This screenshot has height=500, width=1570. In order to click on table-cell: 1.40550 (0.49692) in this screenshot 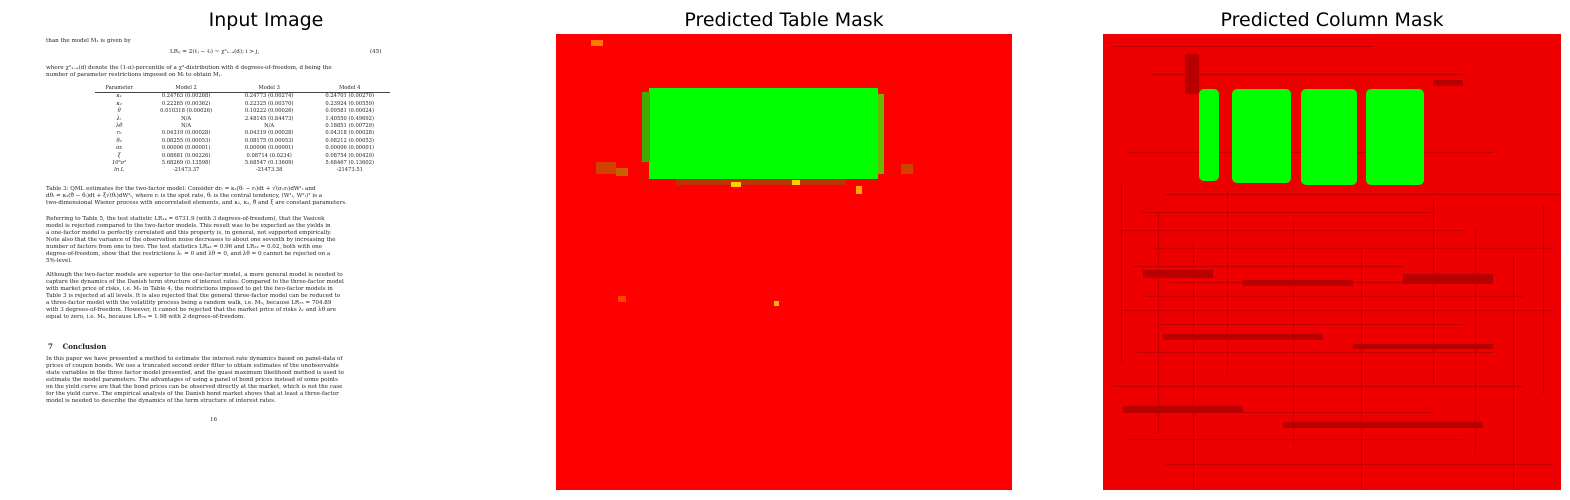, I will do `click(350, 118)`.